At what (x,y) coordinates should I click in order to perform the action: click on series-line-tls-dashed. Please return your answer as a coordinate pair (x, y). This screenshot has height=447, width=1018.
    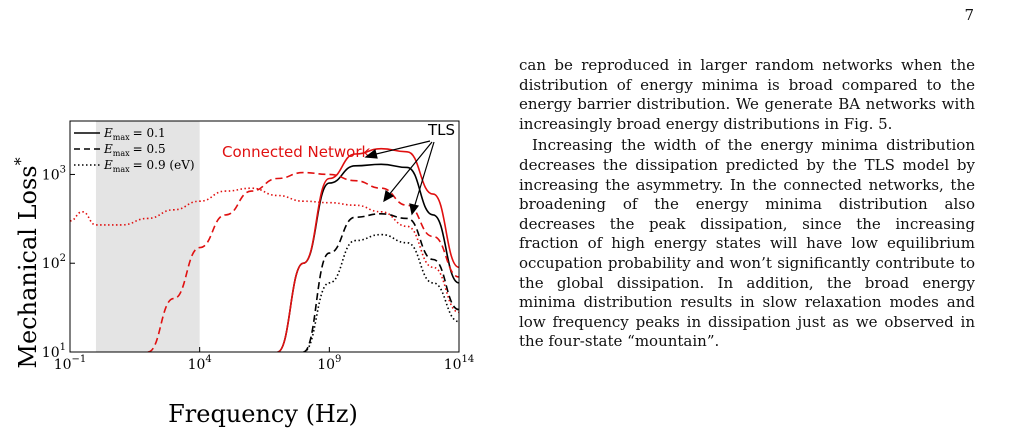
    Looking at the image, I should click on (380, 282).